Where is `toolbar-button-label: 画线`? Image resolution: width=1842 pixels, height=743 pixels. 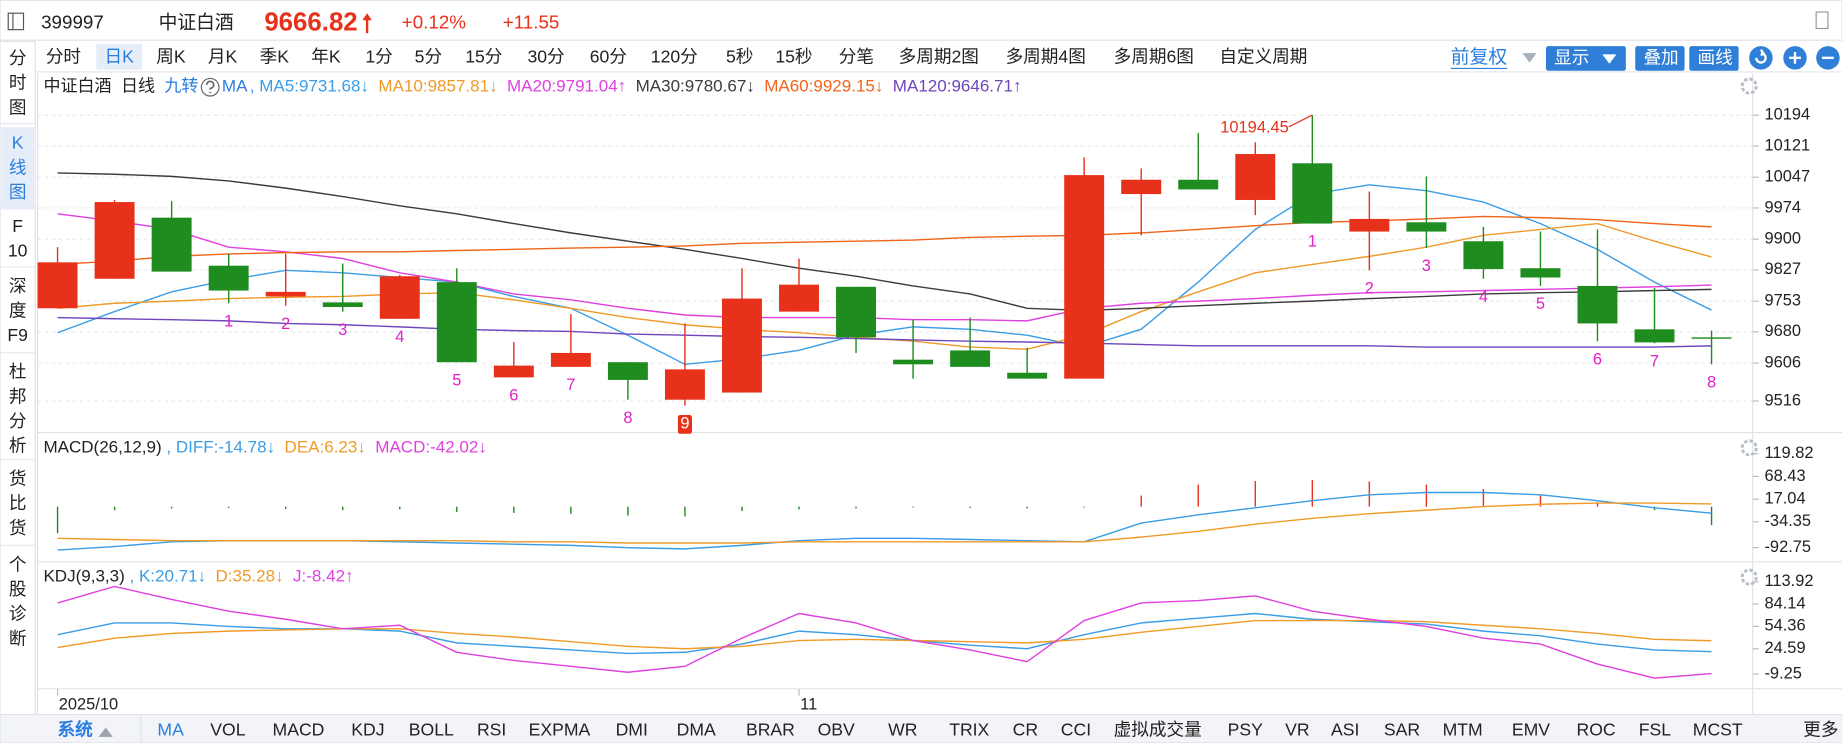 toolbar-button-label: 画线 is located at coordinates (1715, 58).